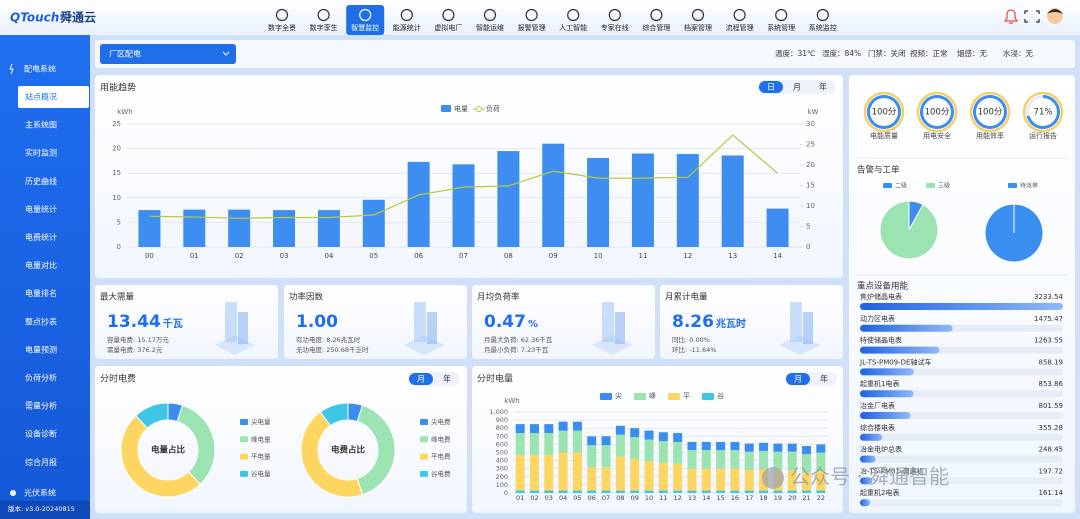  Describe the element at coordinates (506, 493) in the screenshot. I see `y-tick-label: 0` at that location.